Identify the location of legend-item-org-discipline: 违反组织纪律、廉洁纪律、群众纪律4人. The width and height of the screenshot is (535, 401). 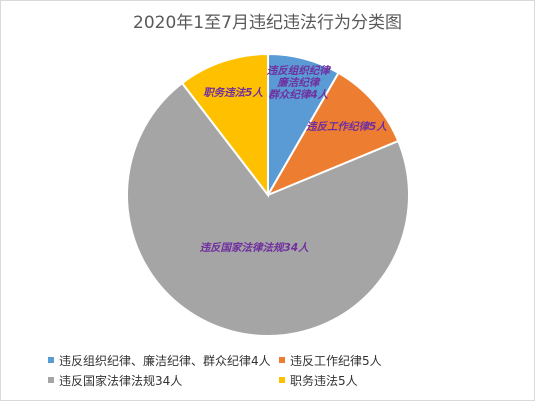
(159, 360).